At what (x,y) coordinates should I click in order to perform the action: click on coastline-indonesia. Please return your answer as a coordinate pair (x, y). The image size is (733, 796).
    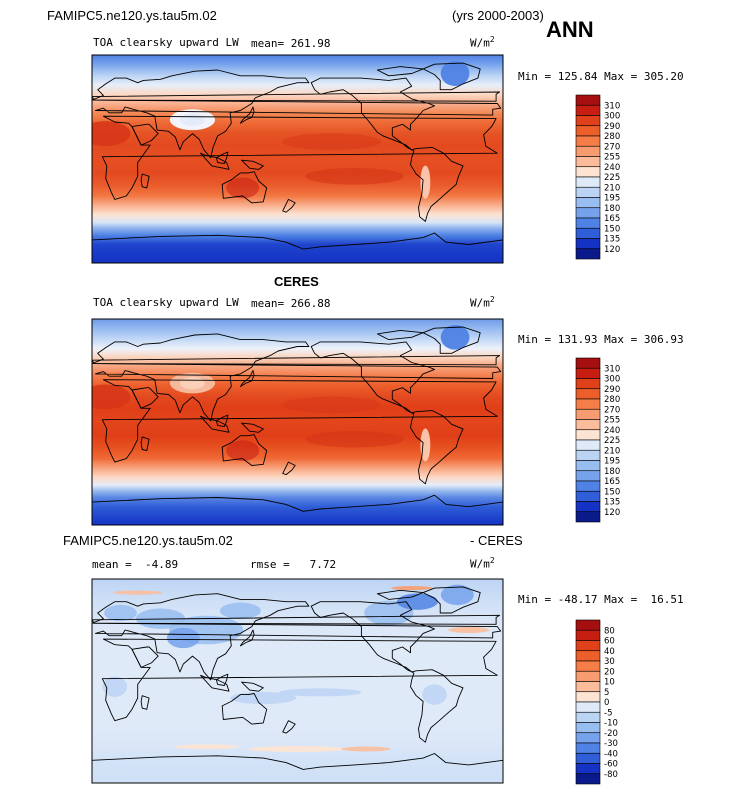
    Looking at the image, I should click on (215, 161).